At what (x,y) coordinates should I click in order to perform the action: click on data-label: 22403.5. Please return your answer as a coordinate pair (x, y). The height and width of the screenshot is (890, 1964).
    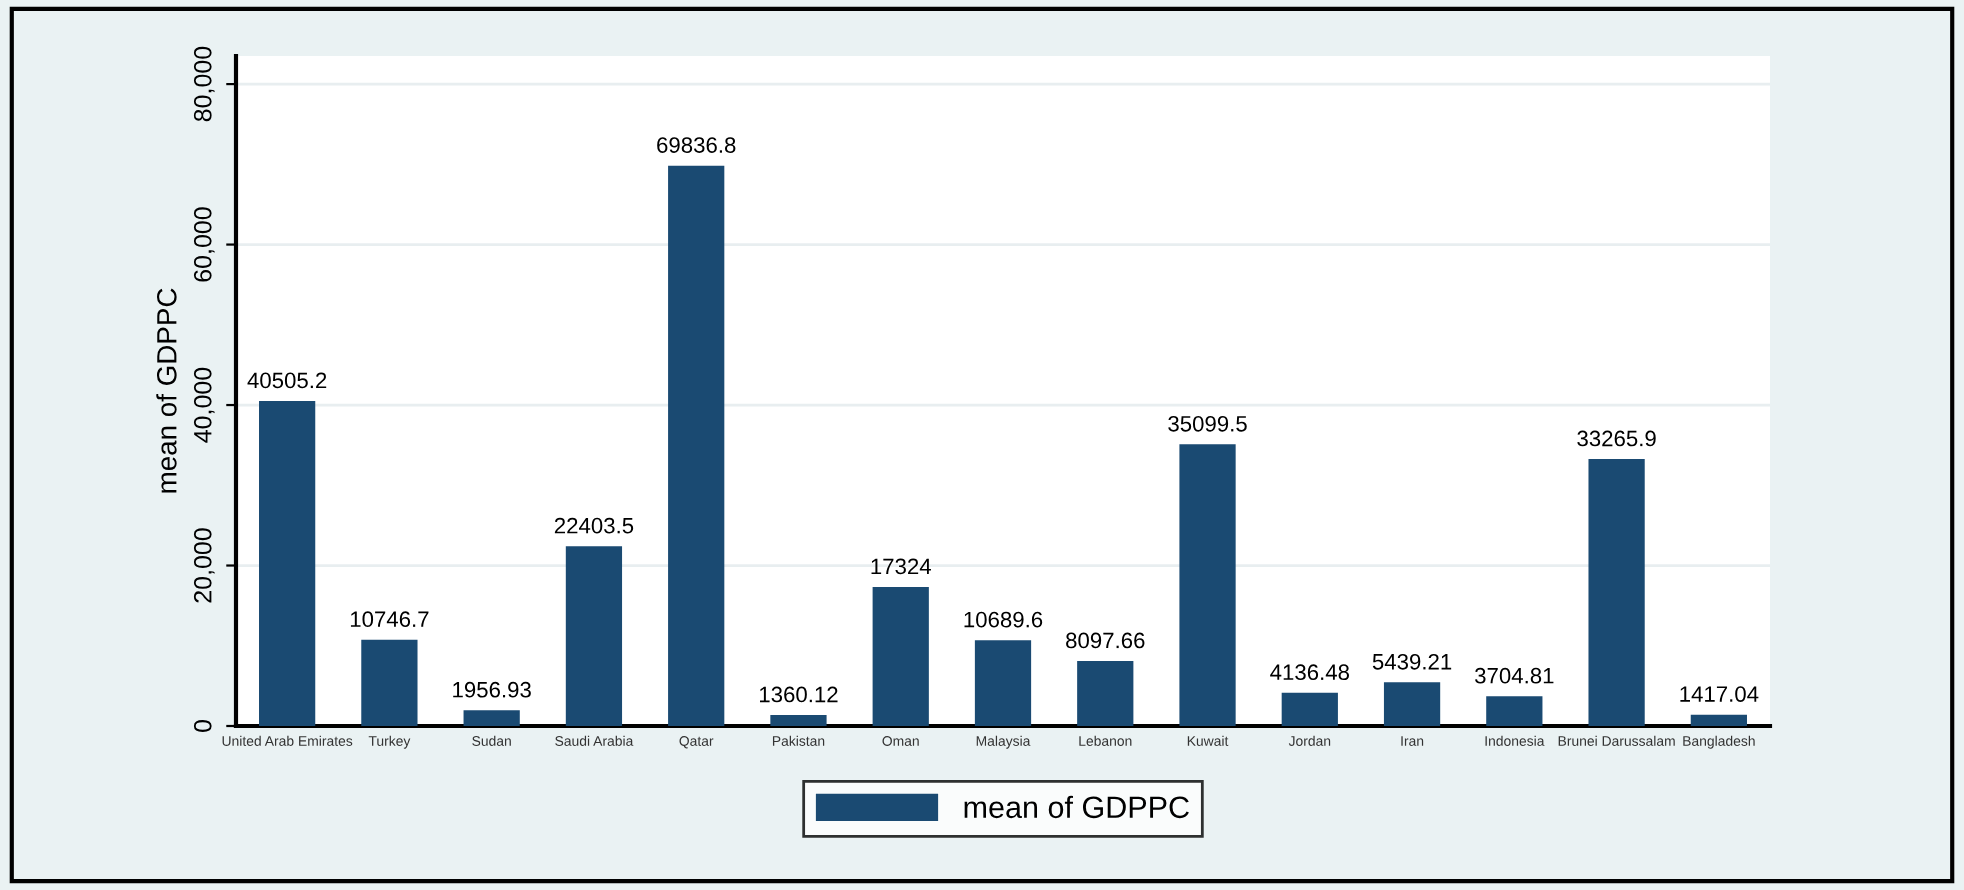
    Looking at the image, I should click on (594, 525).